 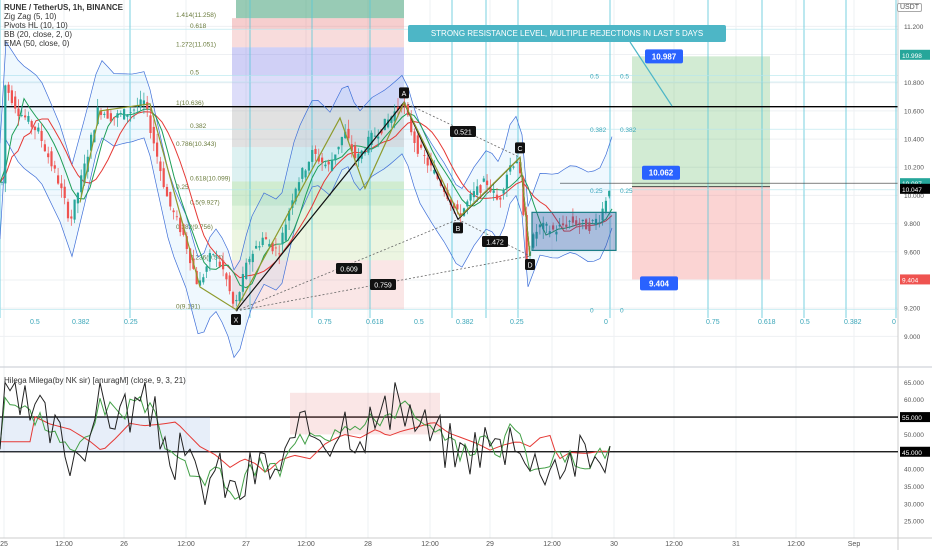 What do you see at coordinates (38, 34) in the screenshot?
I see `indicator-bb: BB (20, close, 2, 0)` at bounding box center [38, 34].